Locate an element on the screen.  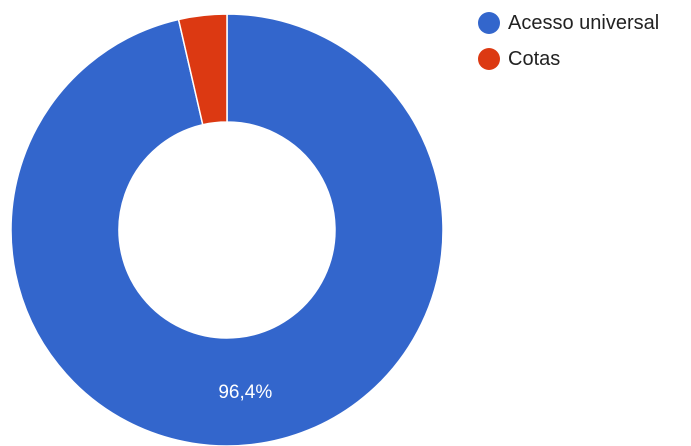
slice-cotas is located at coordinates (202, 69).